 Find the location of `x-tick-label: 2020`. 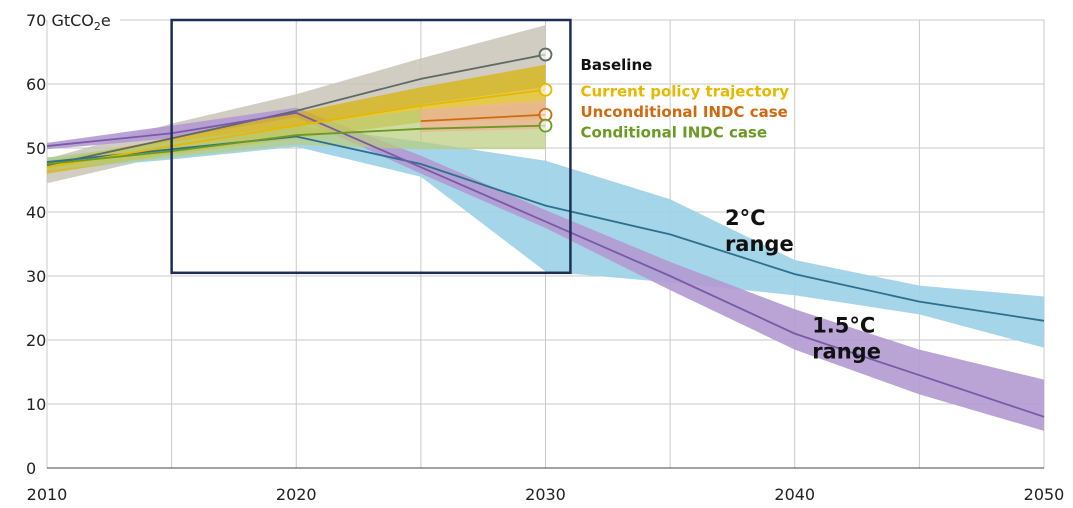

x-tick-label: 2020 is located at coordinates (296, 494).